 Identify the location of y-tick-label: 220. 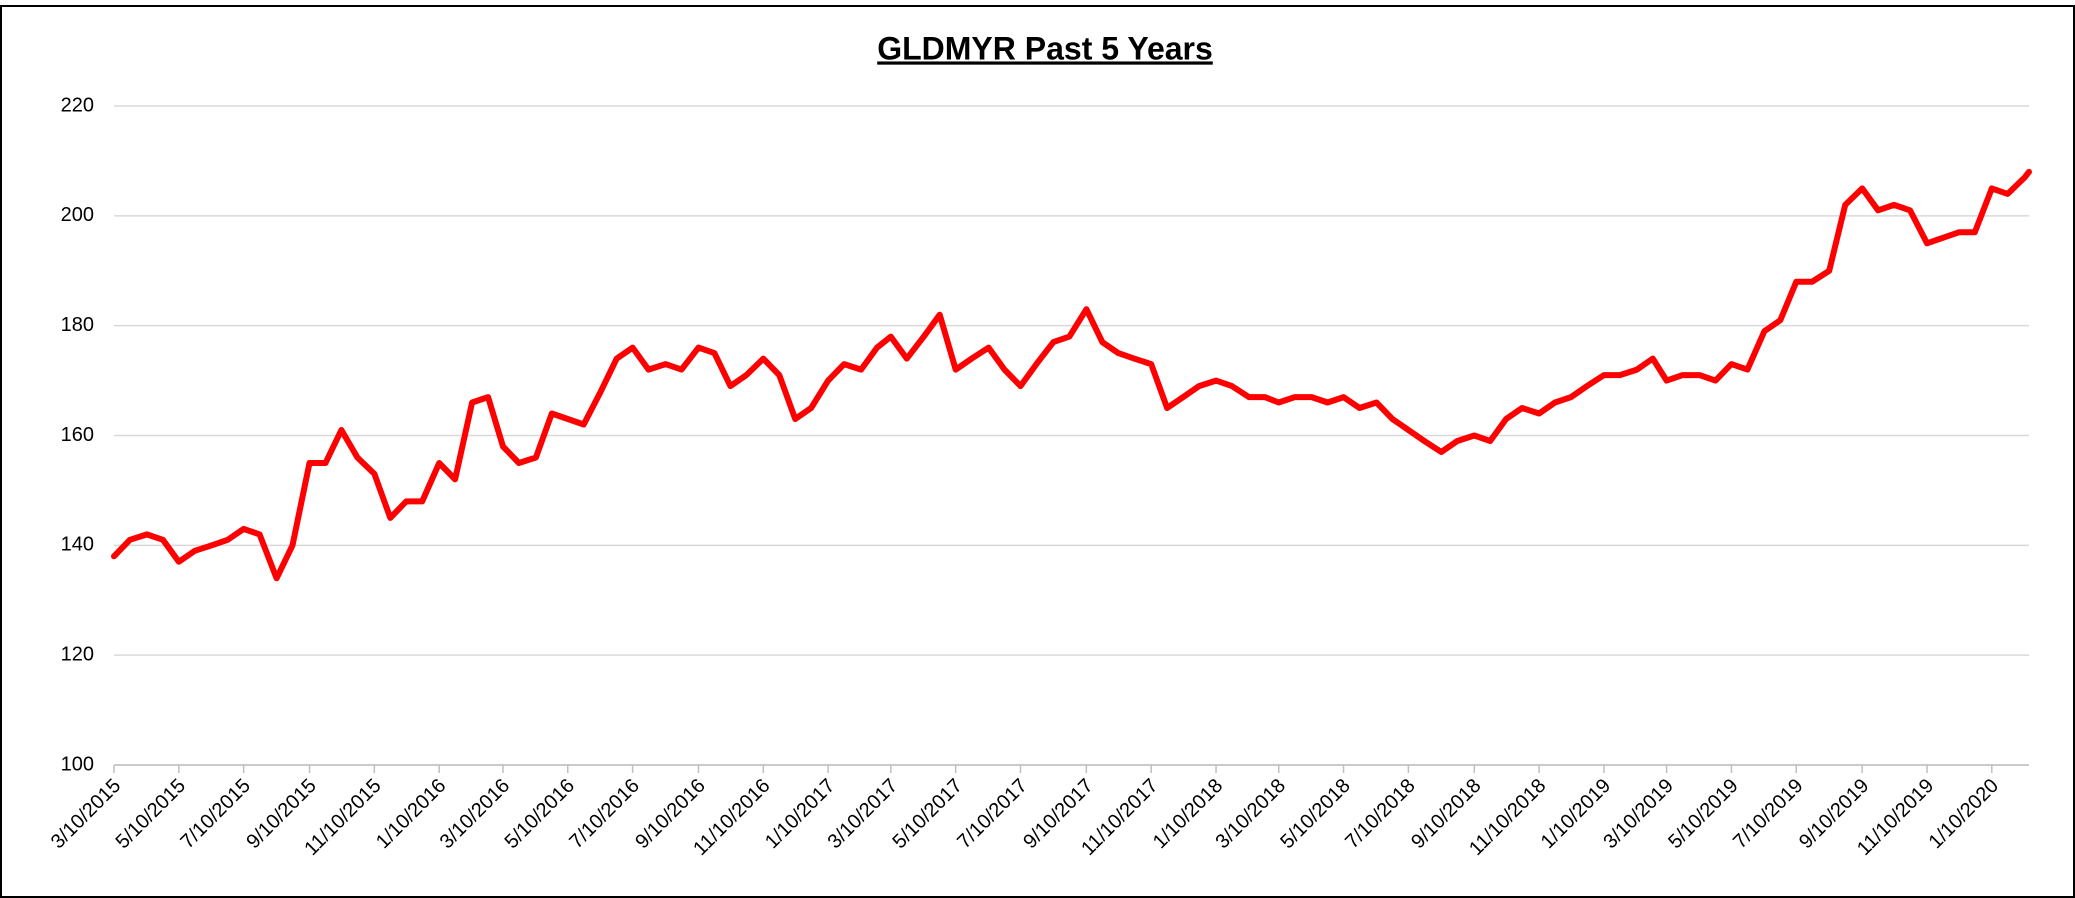
(77, 105).